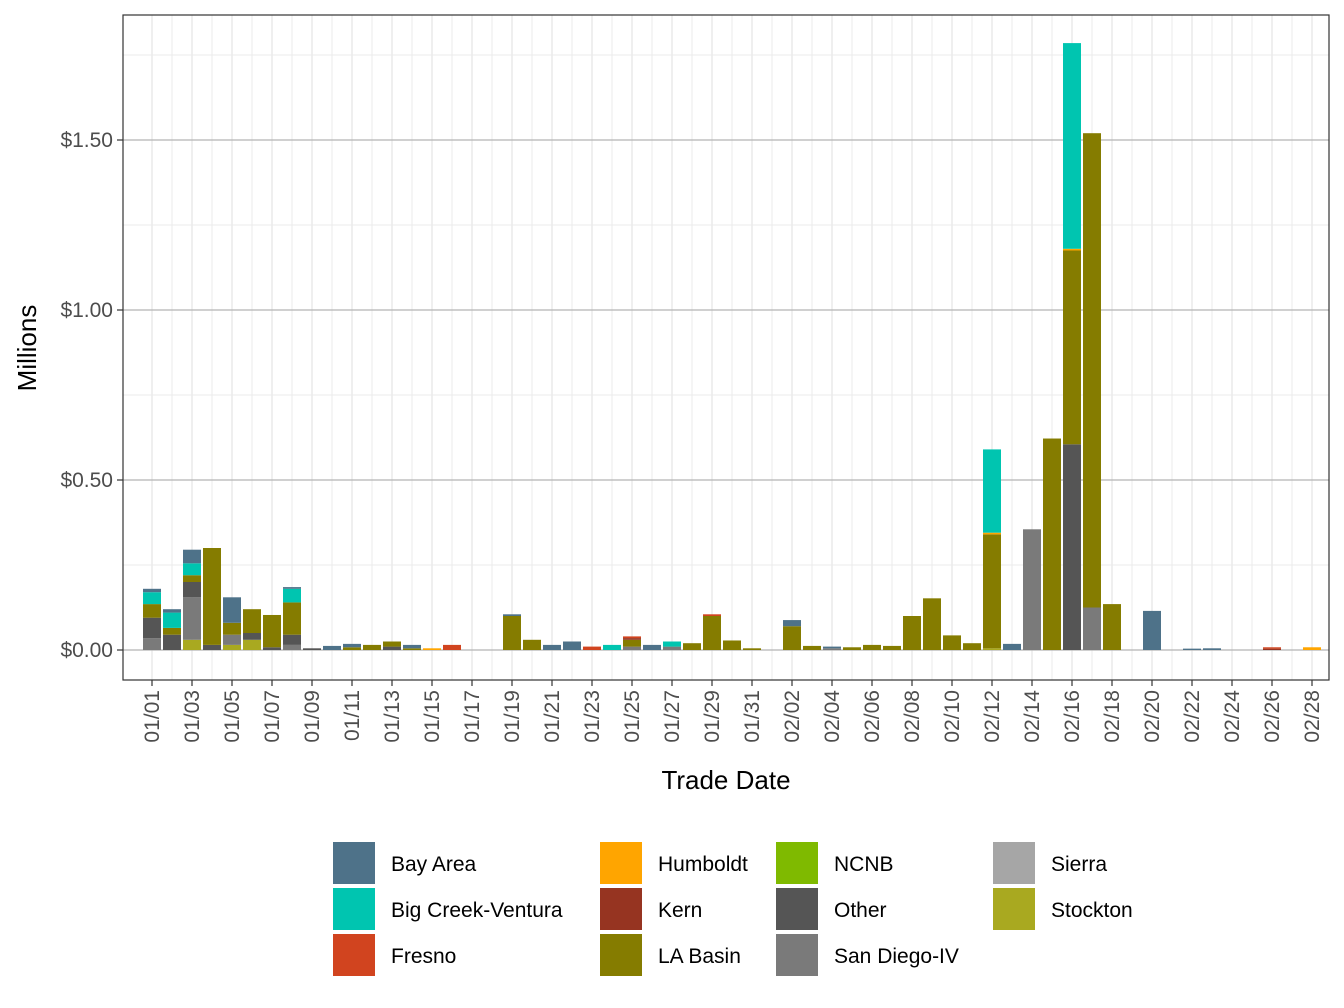 The width and height of the screenshot is (1344, 1008). I want to click on legend-label: Other, so click(860, 910).